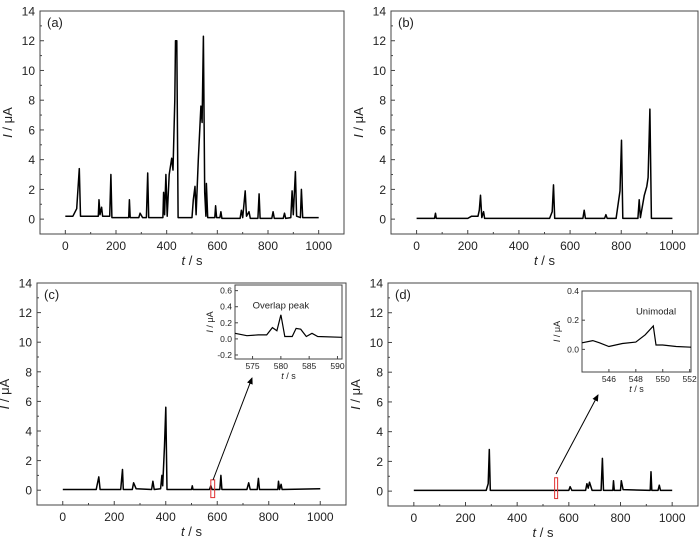 This screenshot has width=700, height=540. Describe the element at coordinates (517, 518) in the screenshot. I see `x-tick-label: 400` at that location.